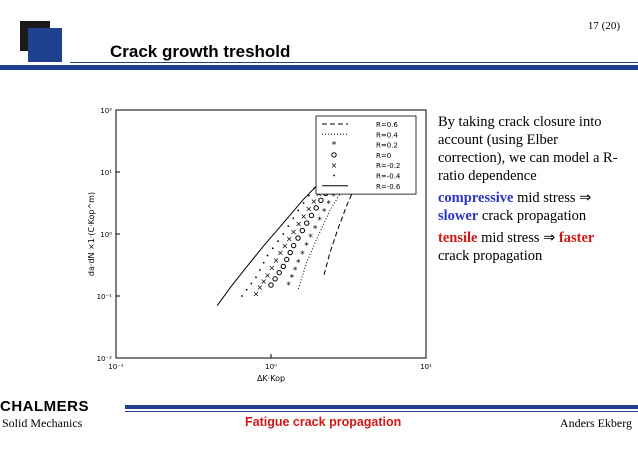 The image size is (638, 451). What do you see at coordinates (381, 407) in the screenshot?
I see `footer-rule` at bounding box center [381, 407].